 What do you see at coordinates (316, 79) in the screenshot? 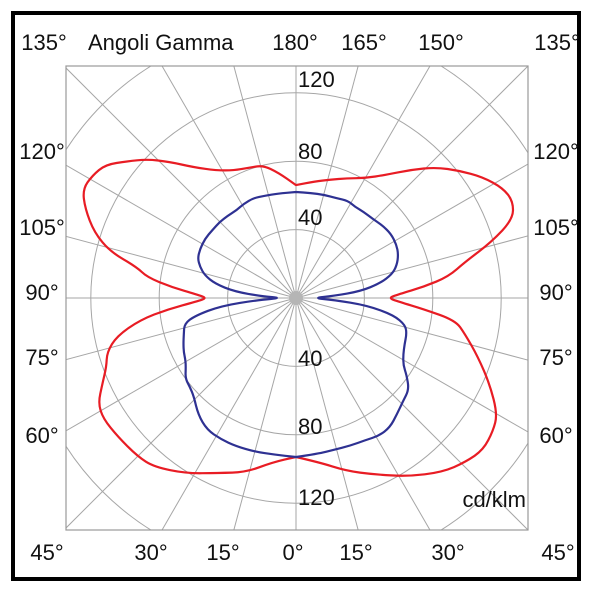
I see `radial-label-top-120: 120` at bounding box center [316, 79].